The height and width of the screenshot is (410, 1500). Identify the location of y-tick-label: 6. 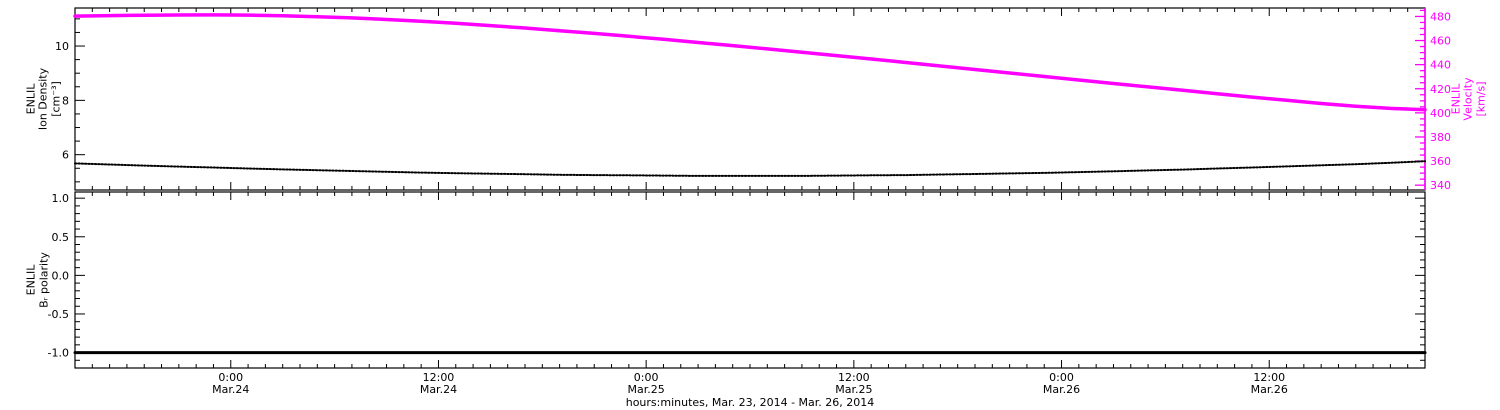
(65, 155).